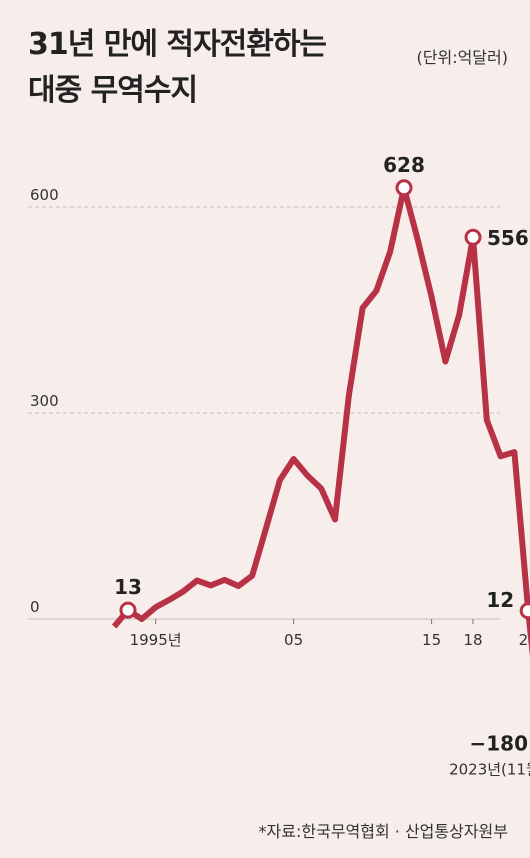 This screenshot has width=530, height=858. I want to click on point-marker-1993, so click(128, 610).